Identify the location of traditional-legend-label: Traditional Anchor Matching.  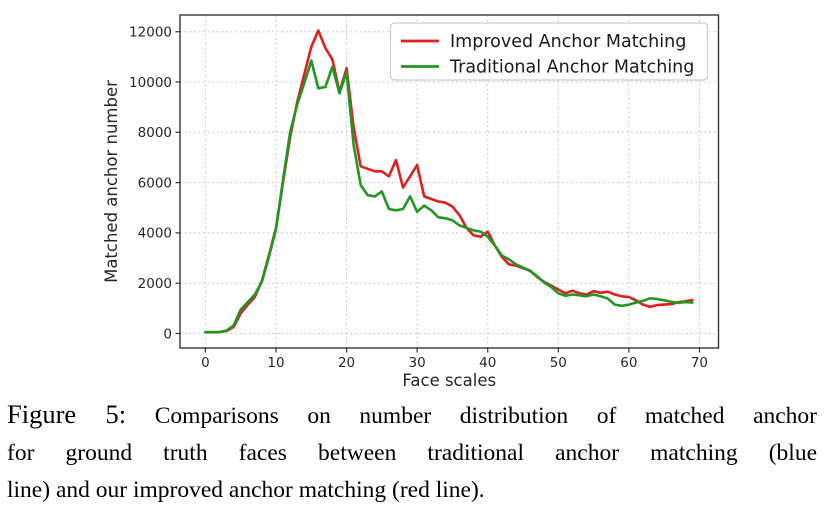
(571, 68).